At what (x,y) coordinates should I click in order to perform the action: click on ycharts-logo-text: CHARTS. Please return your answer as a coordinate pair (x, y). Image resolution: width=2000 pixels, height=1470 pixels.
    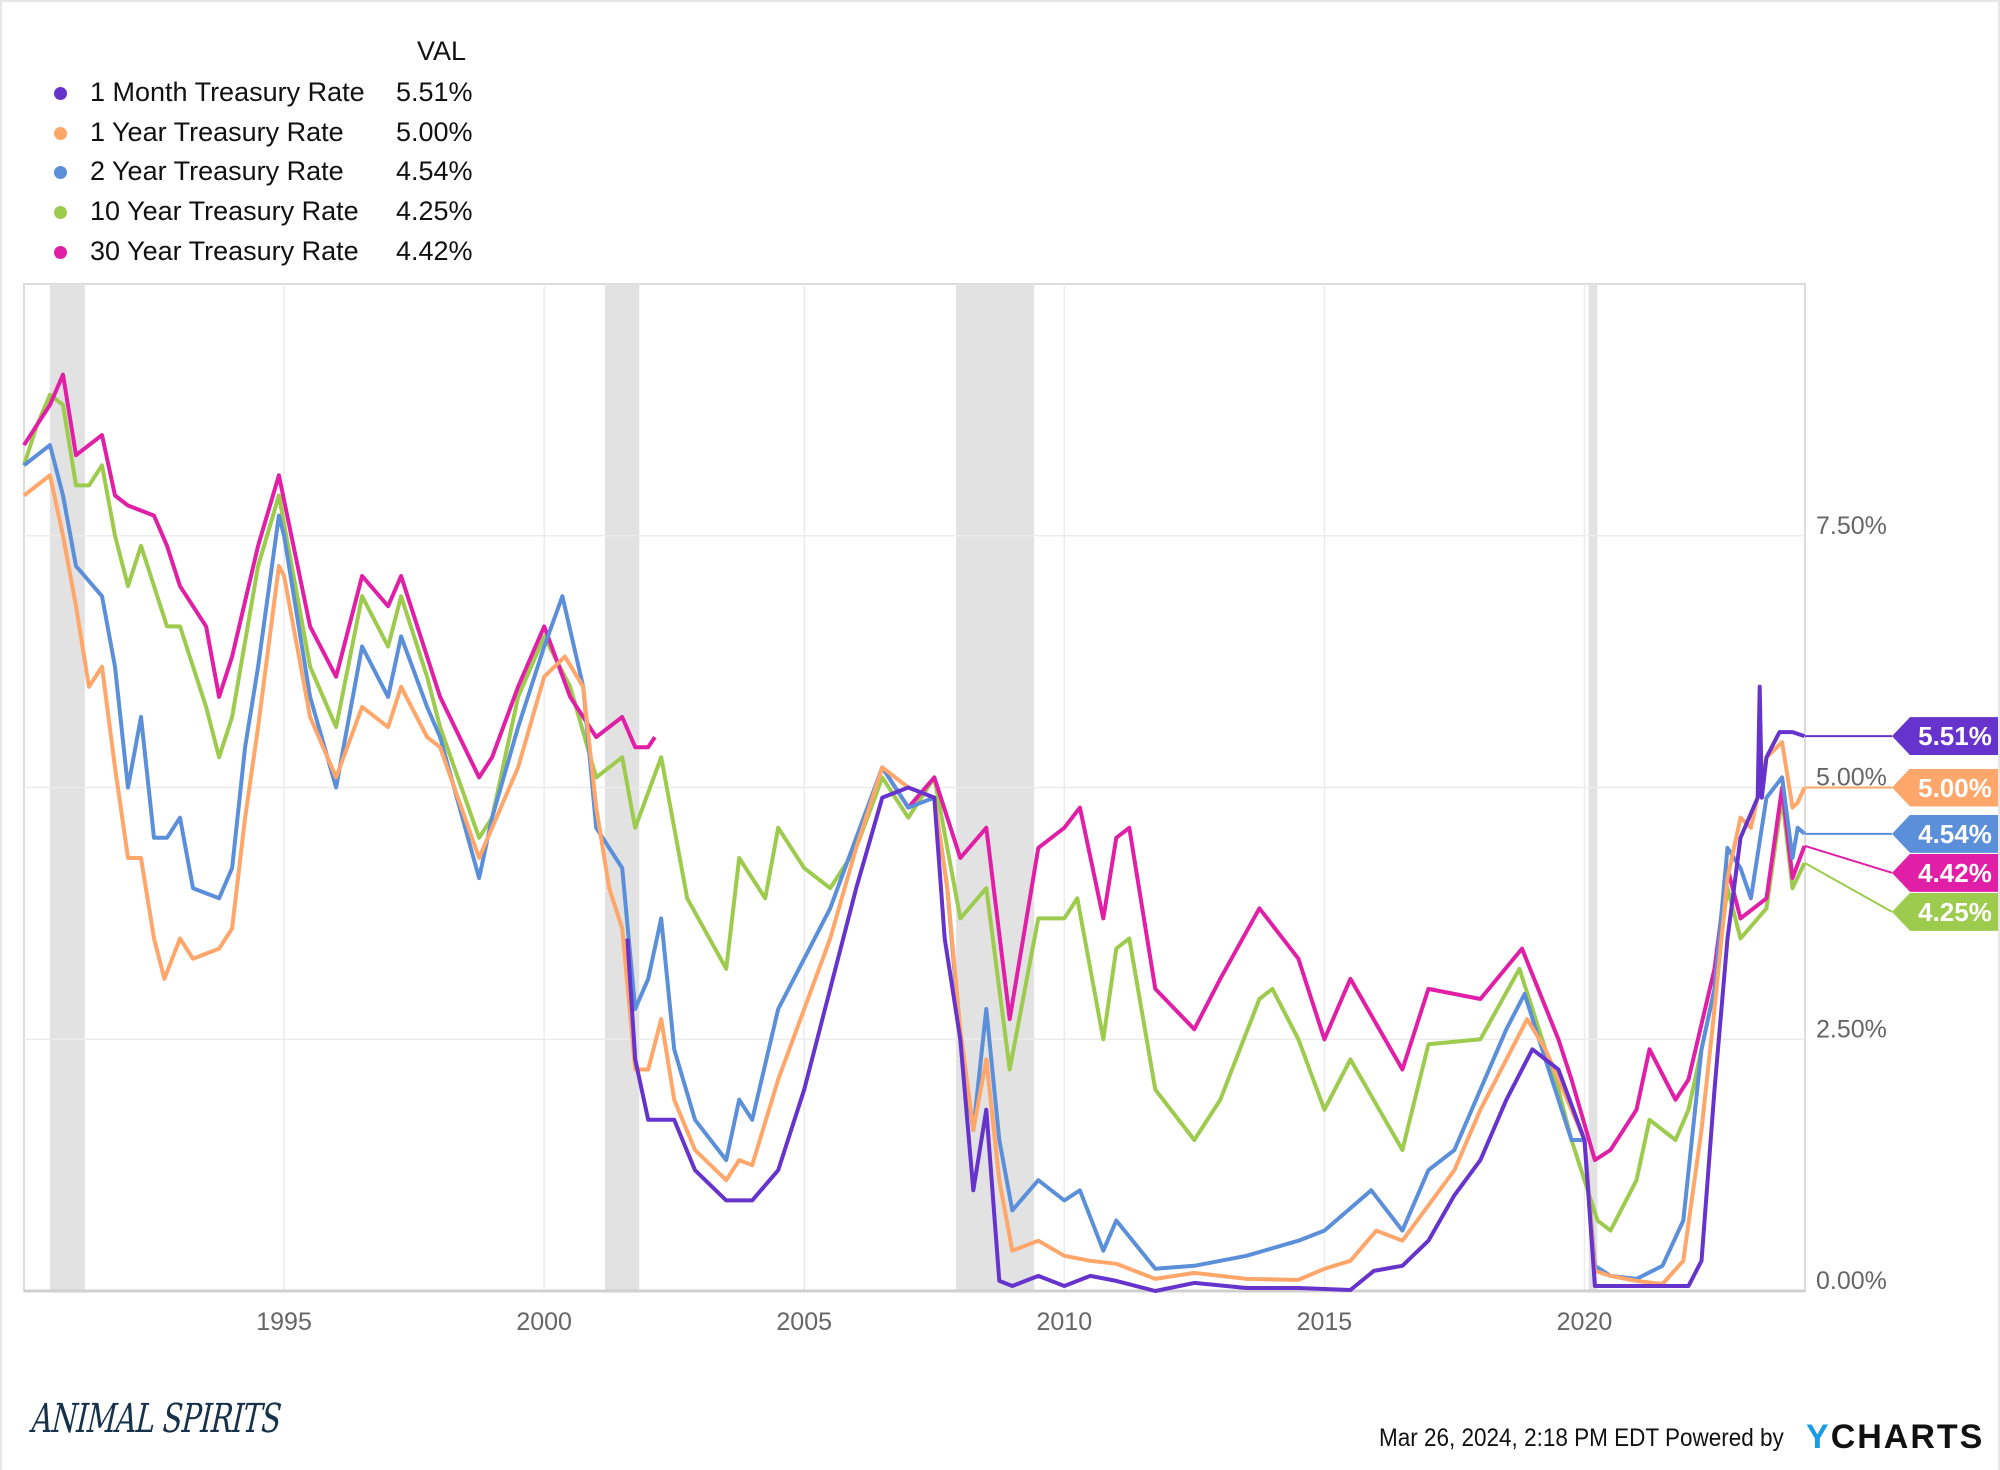
    Looking at the image, I should click on (1907, 1437).